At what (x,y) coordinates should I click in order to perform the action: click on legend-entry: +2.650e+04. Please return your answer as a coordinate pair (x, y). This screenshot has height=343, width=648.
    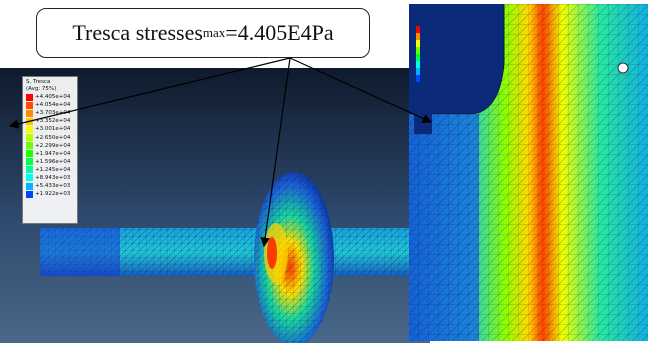
    Looking at the image, I should click on (51, 137).